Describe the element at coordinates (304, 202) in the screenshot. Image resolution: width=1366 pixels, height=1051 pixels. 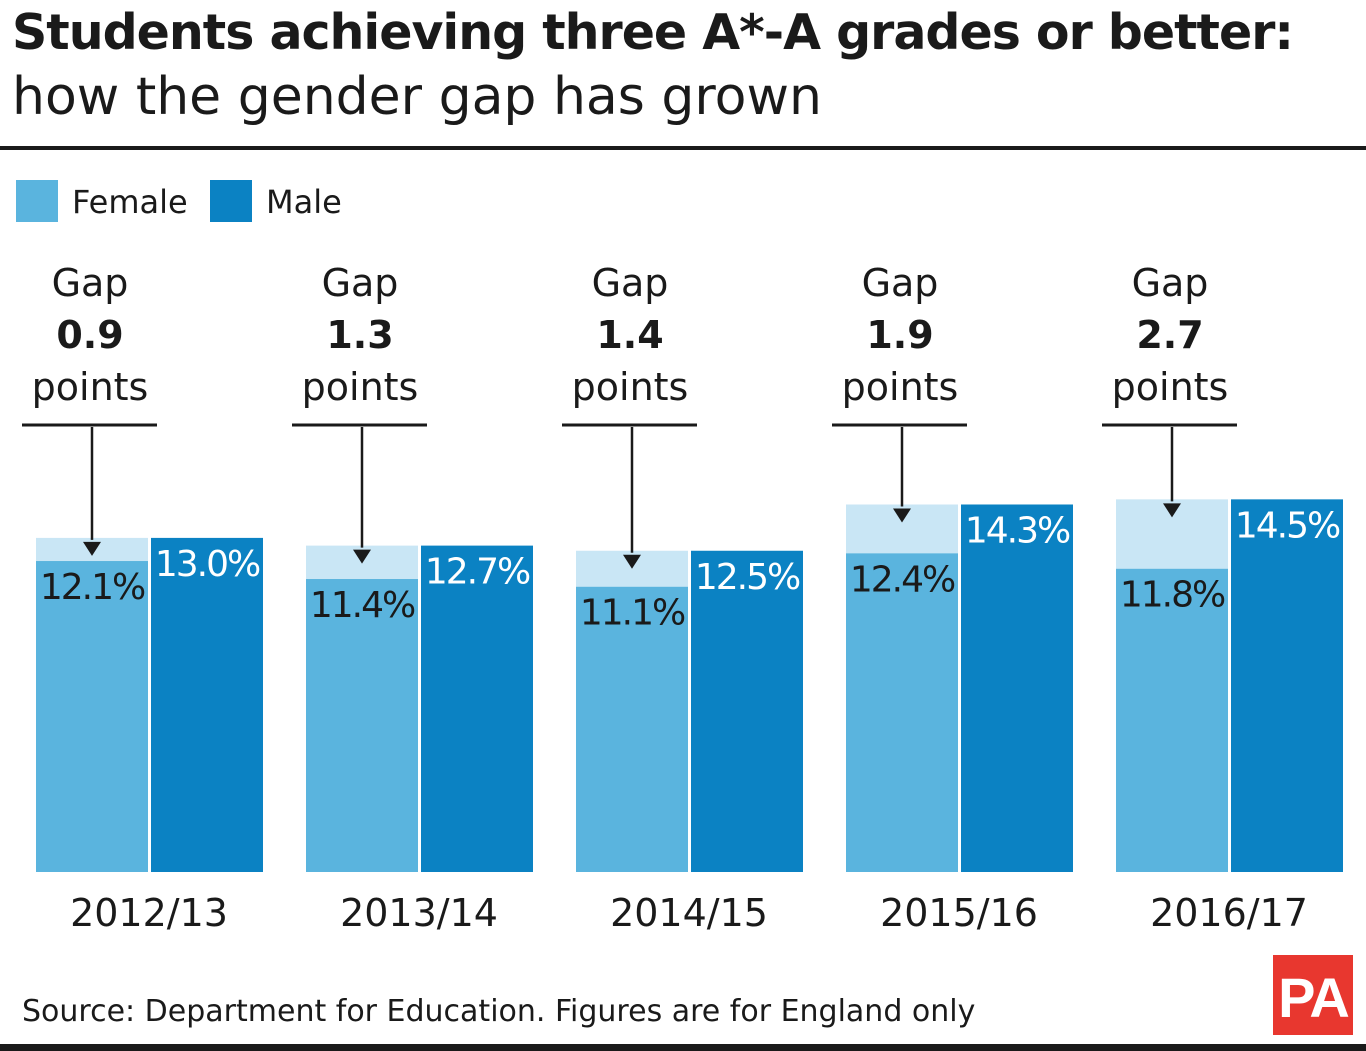
I see `legend-label-male: Male` at that location.